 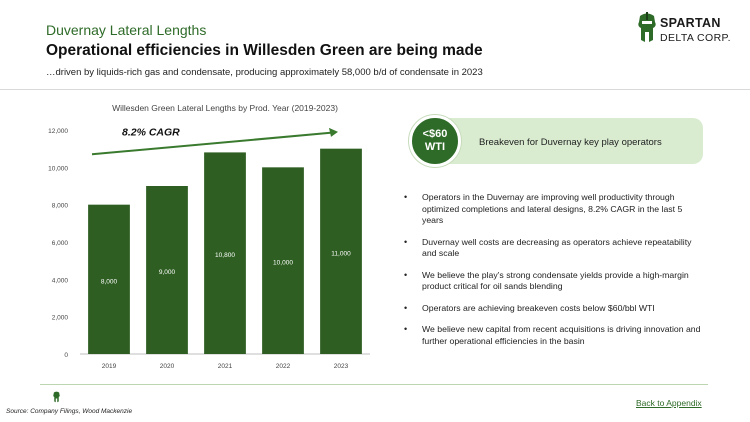 What do you see at coordinates (58, 131) in the screenshot?
I see `y-tick-label: 12,000` at bounding box center [58, 131].